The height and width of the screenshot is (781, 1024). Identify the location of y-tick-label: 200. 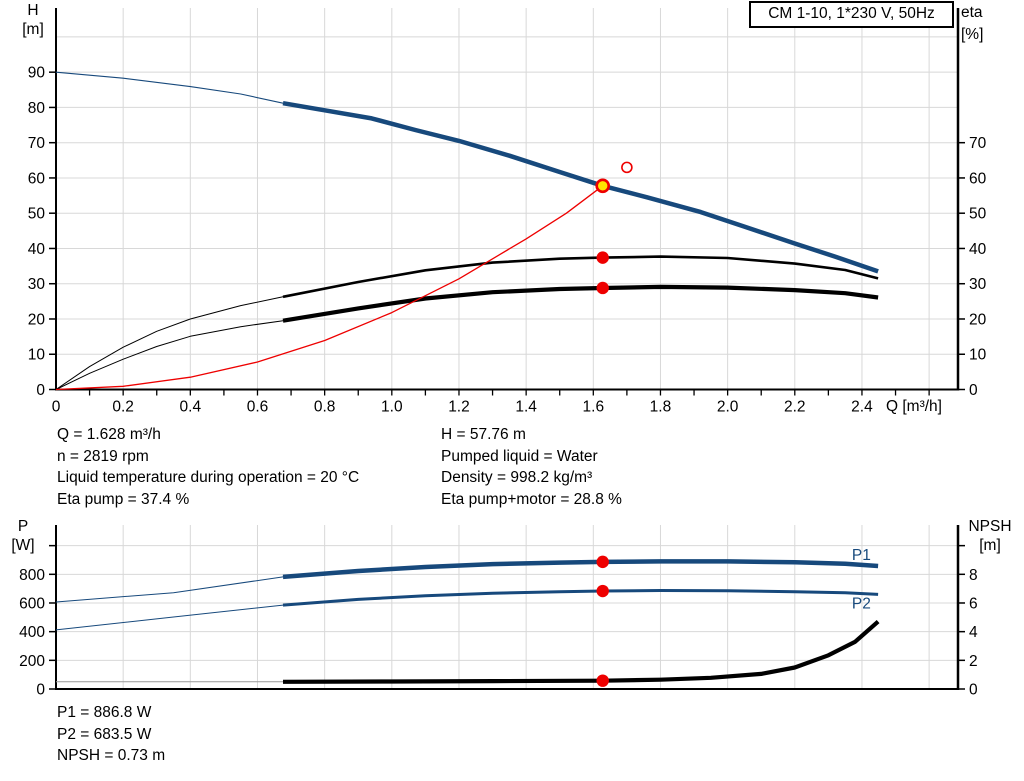
(32, 661).